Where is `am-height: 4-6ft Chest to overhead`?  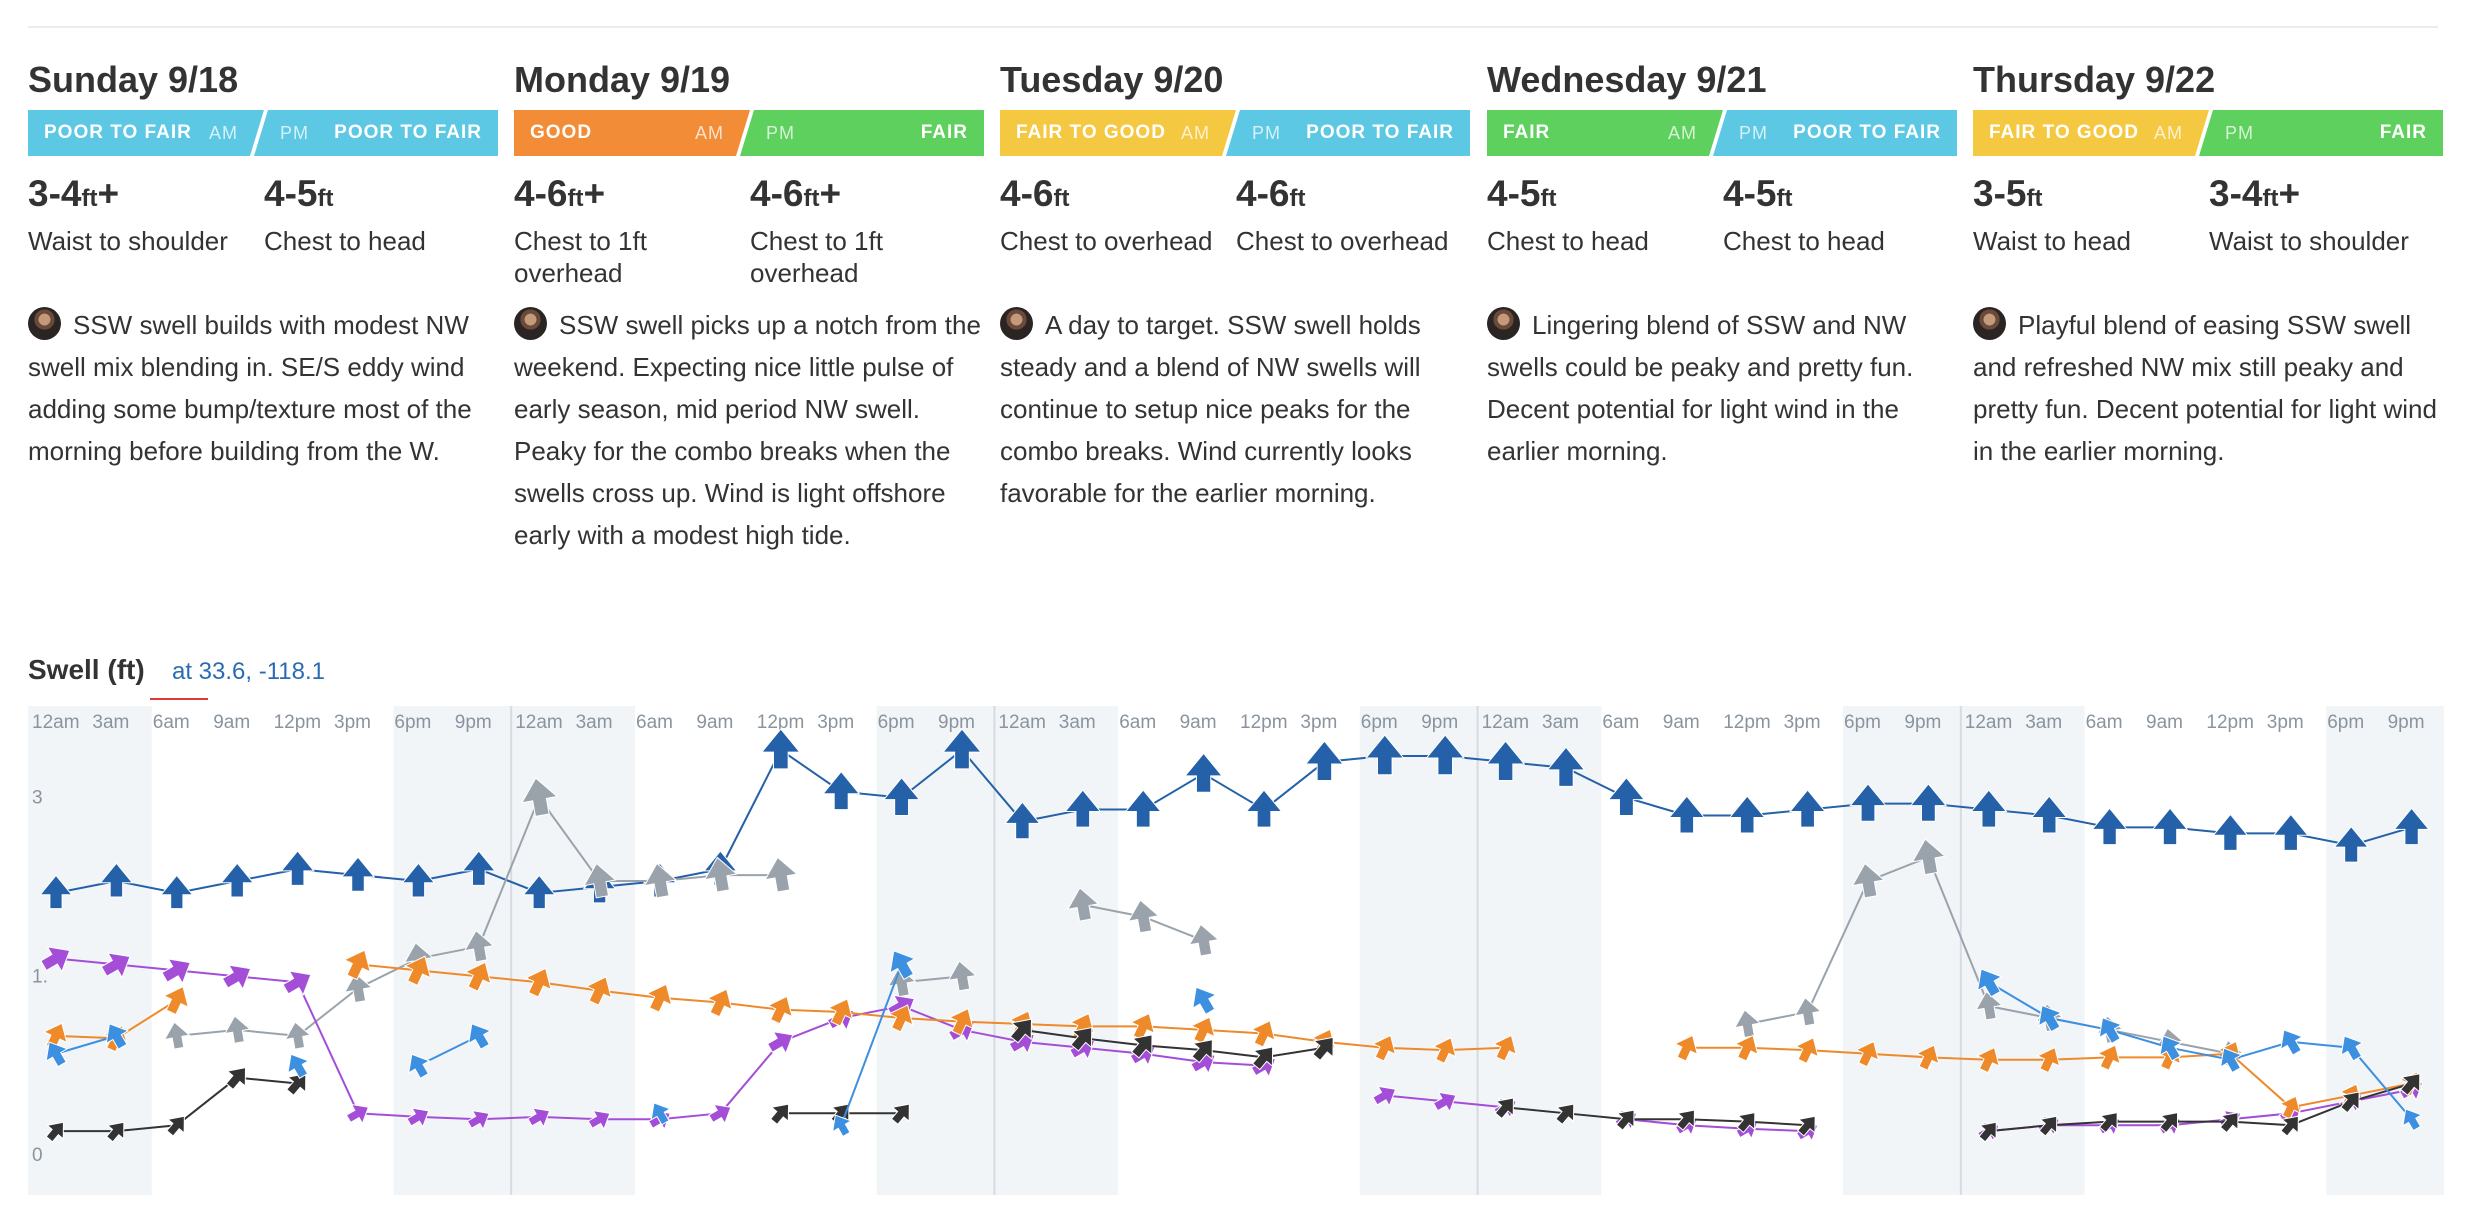 am-height: 4-6ft Chest to overhead is located at coordinates (1115, 214).